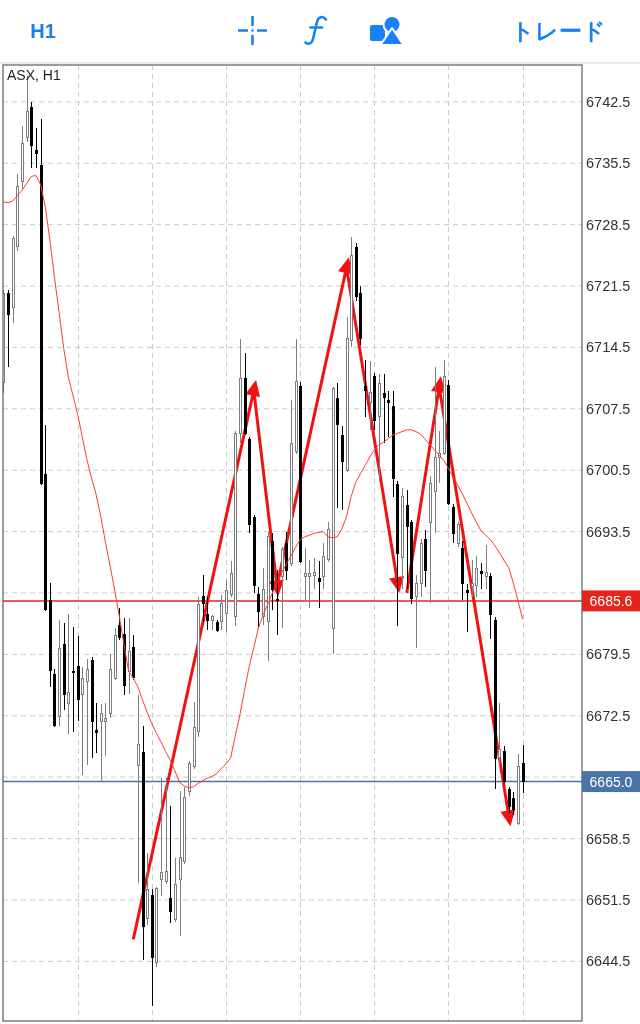  I want to click on y-tick-label: 6735.5, so click(608, 163).